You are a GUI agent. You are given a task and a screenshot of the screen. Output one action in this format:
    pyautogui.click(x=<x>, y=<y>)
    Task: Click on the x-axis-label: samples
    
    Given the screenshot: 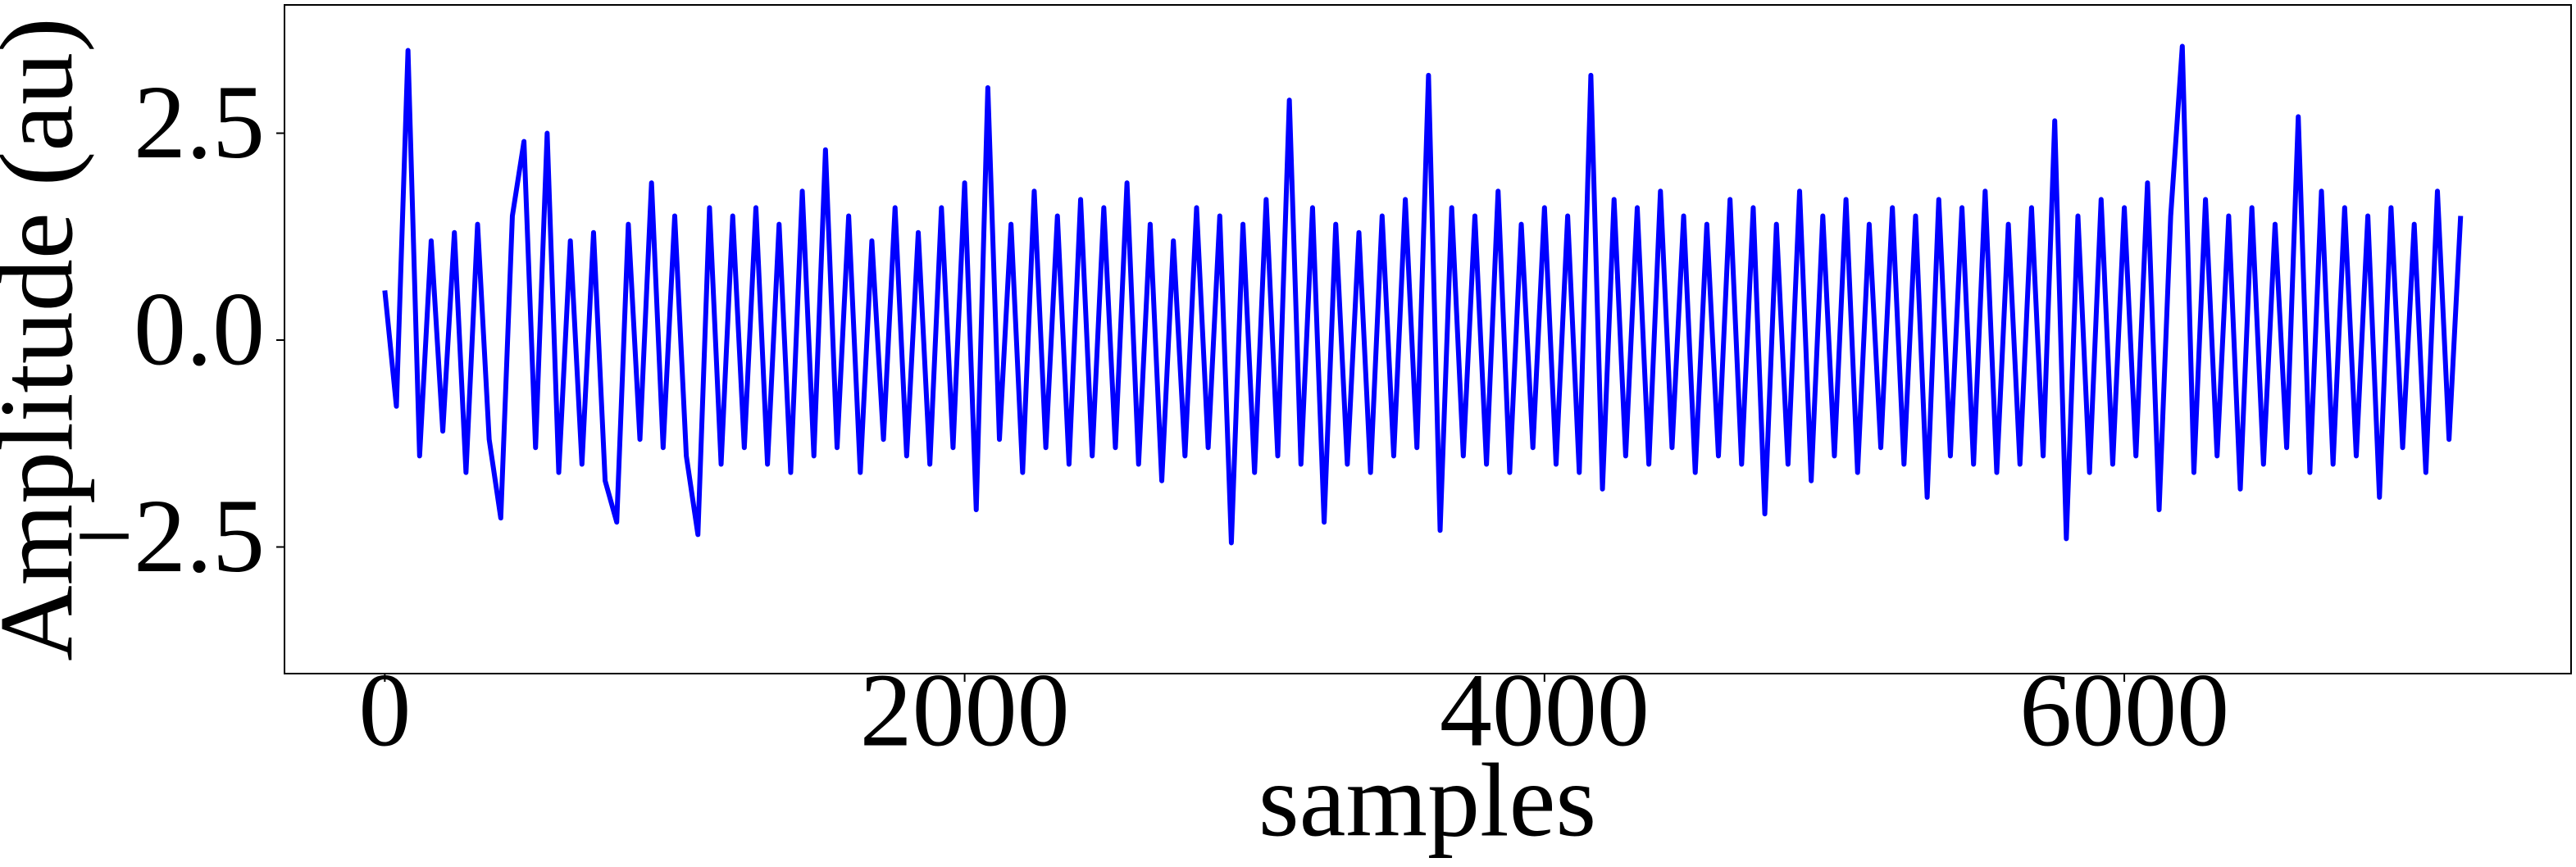 What is the action you would take?
    pyautogui.click(x=1427, y=800)
    